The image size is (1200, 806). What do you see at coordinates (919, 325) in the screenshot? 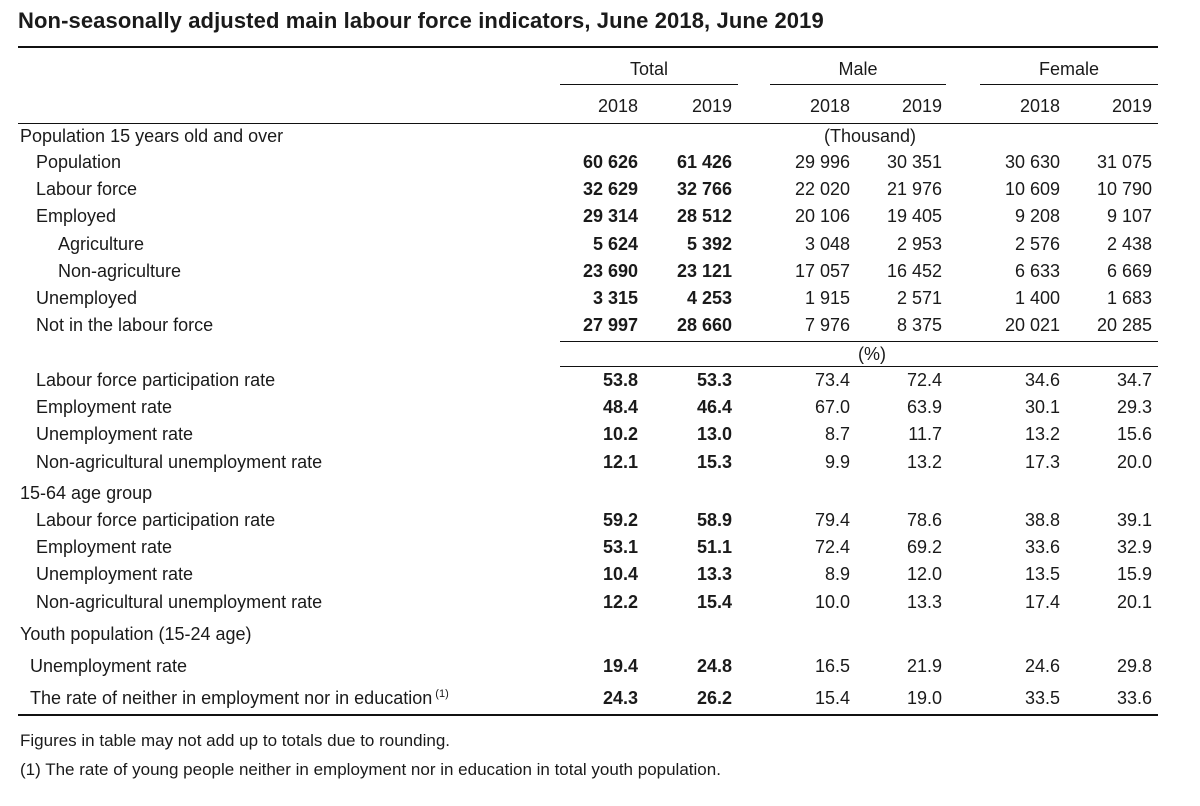
I see `table-cell: 8 375` at bounding box center [919, 325].